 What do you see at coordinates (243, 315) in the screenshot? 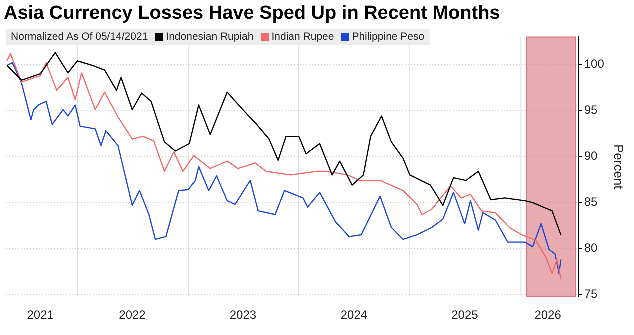
I see `x-tick-label: 2023` at bounding box center [243, 315].